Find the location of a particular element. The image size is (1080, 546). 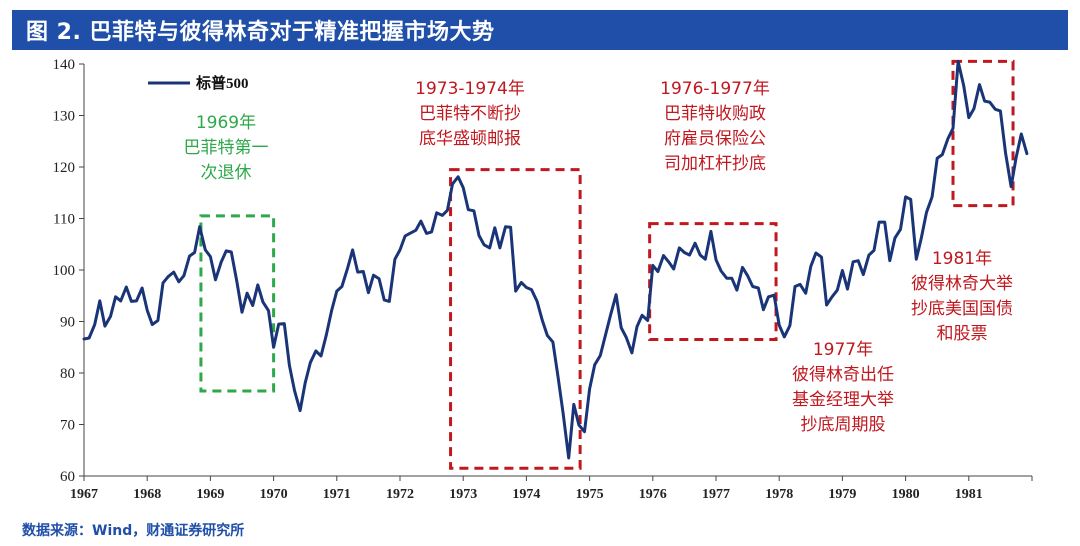

highlight-box-1969-retire is located at coordinates (237, 303).